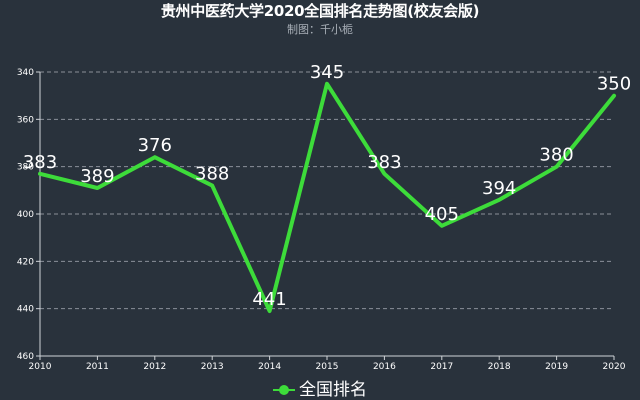 The width and height of the screenshot is (640, 400). What do you see at coordinates (269, 367) in the screenshot?
I see `svg-text: 2014` at bounding box center [269, 367].